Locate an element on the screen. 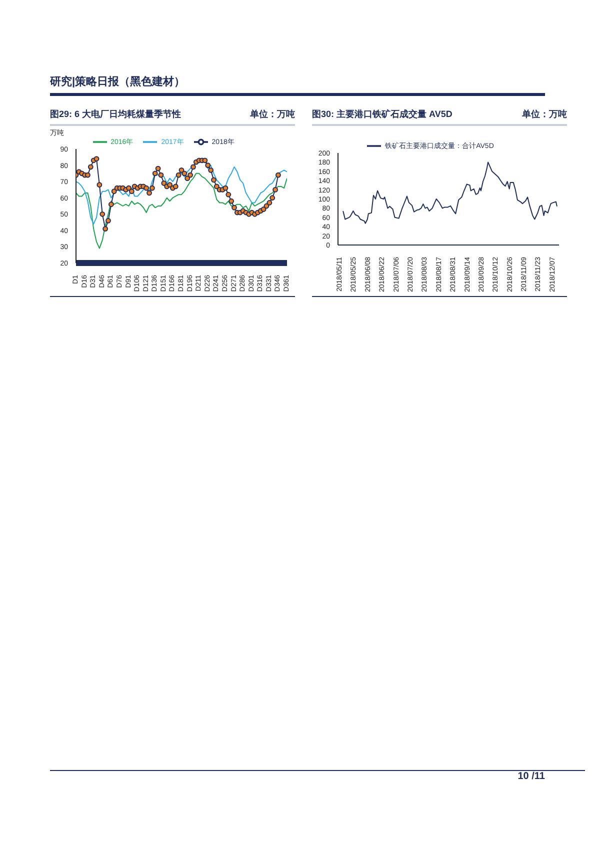 The image size is (595, 842). text: 研究|策略日报（黑色建材） is located at coordinates (297, 85).